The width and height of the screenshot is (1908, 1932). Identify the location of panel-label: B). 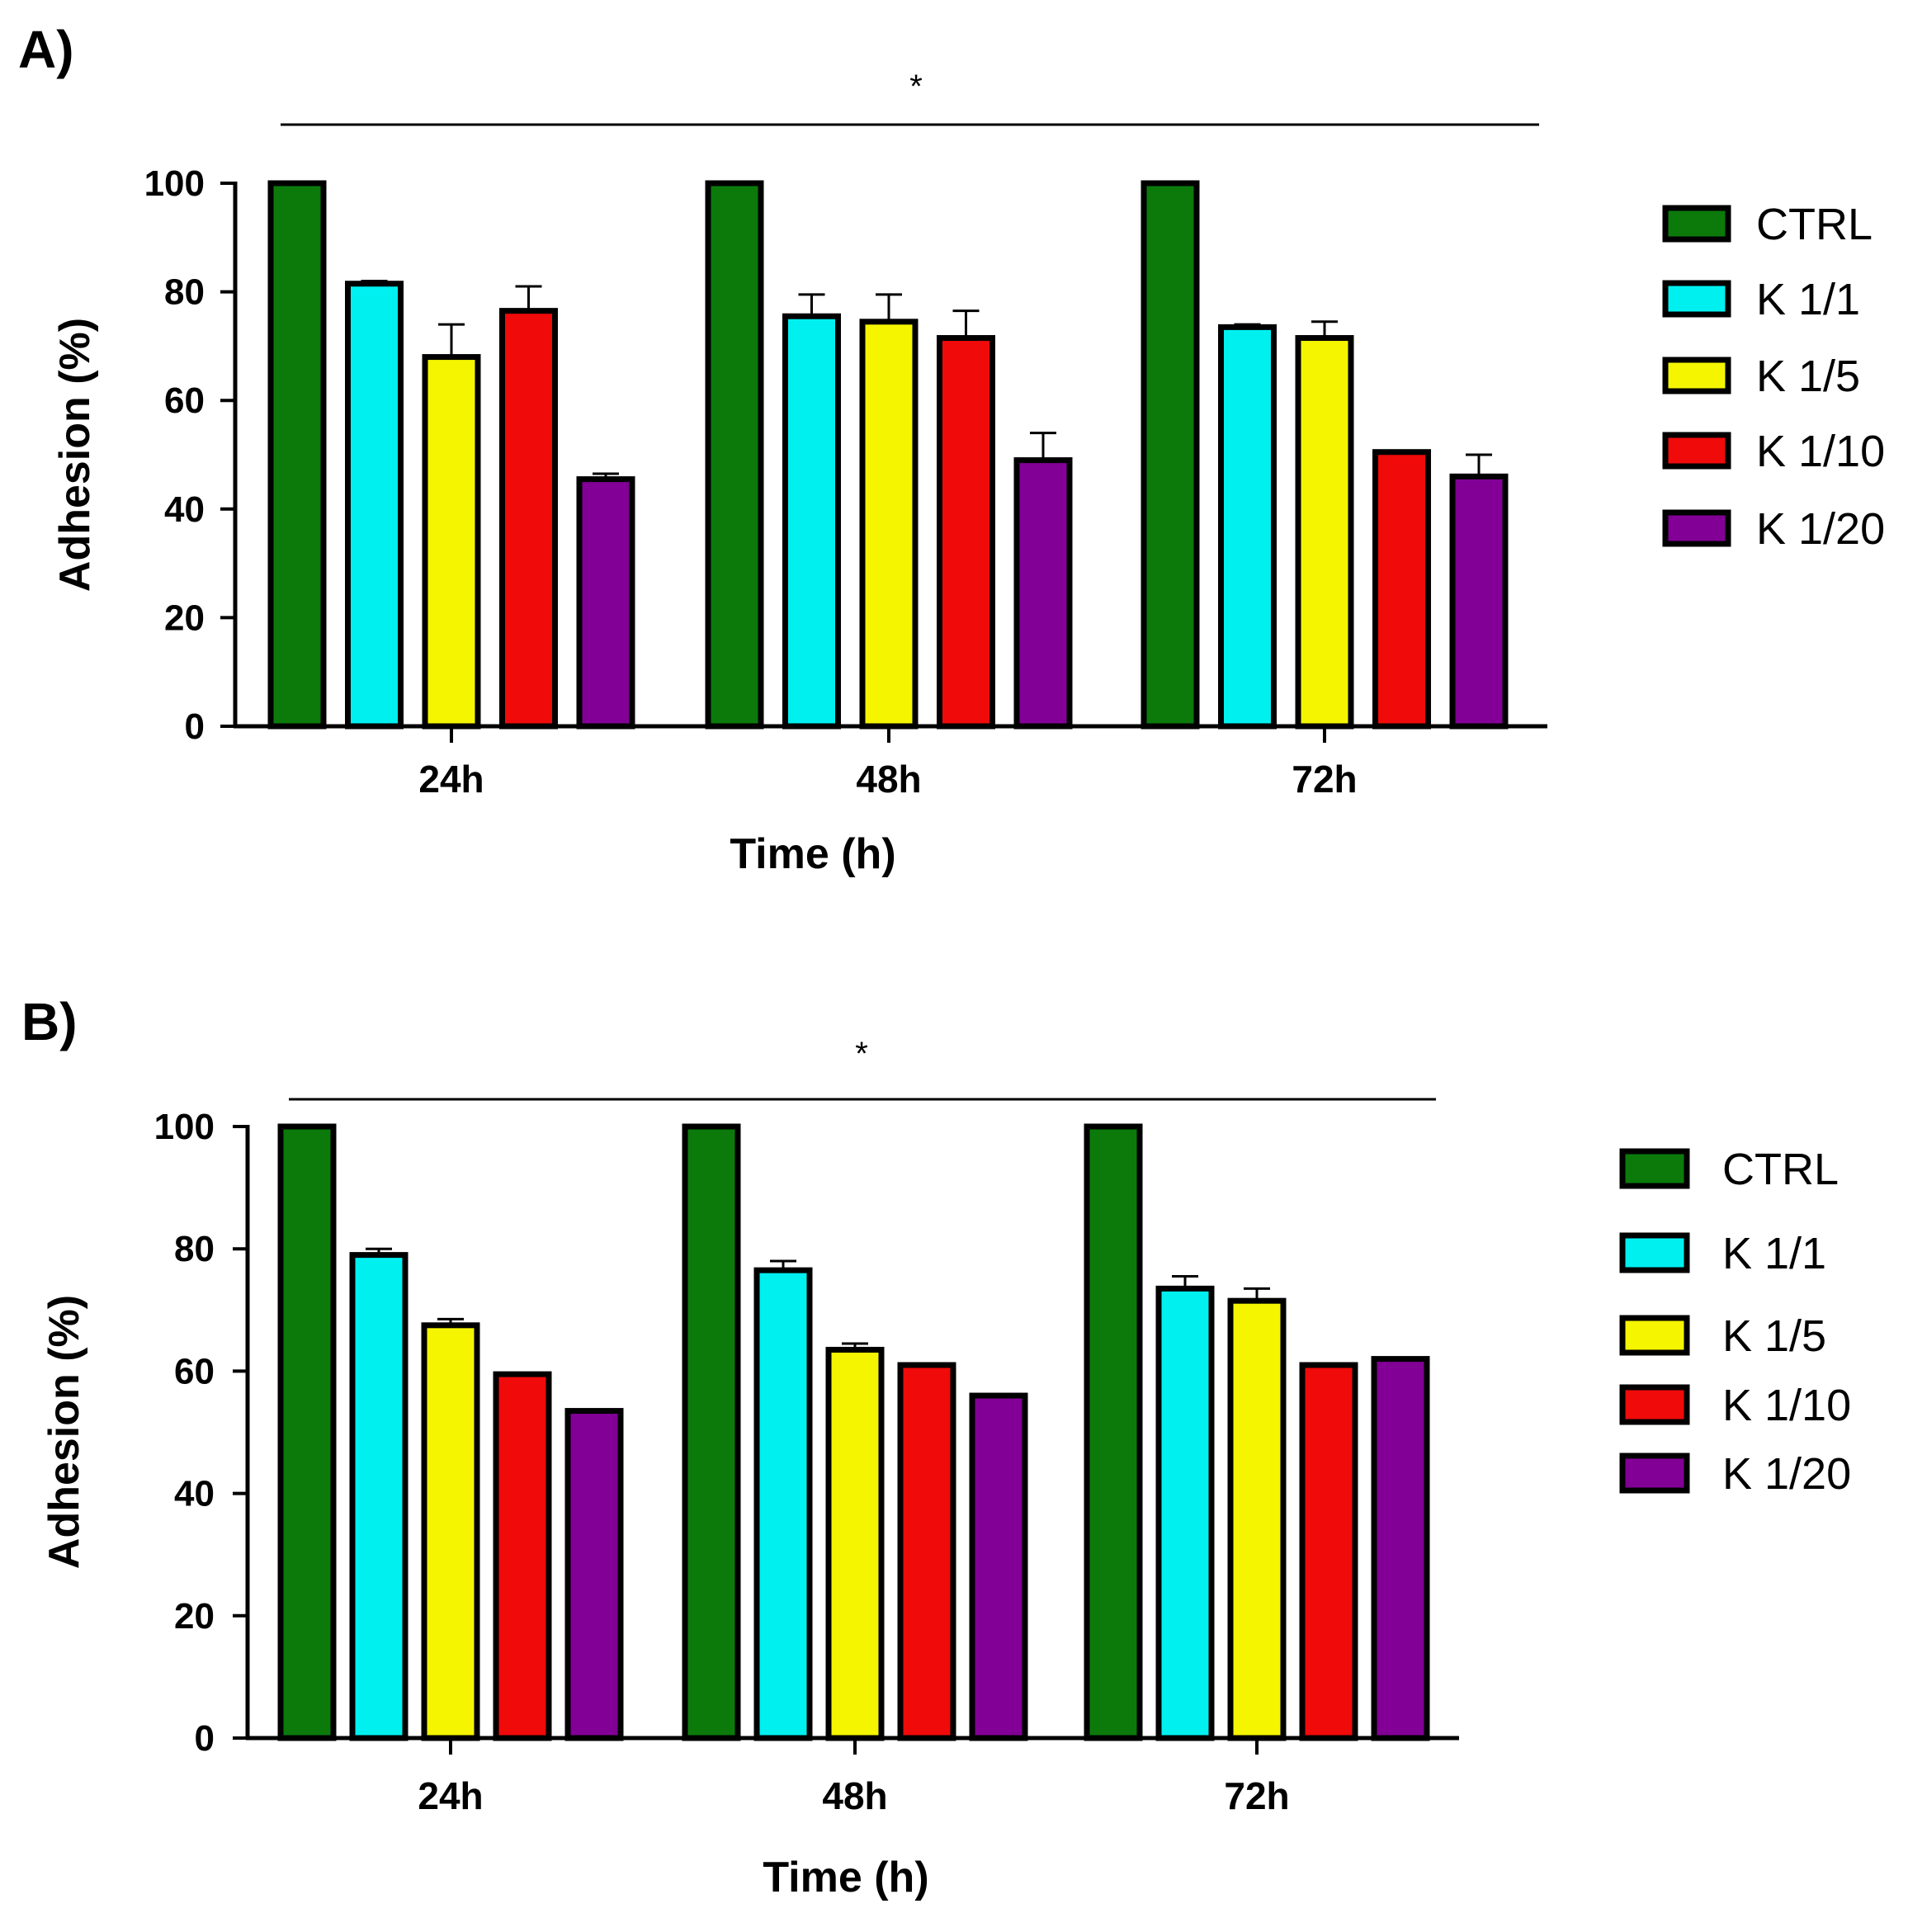
(49, 1022).